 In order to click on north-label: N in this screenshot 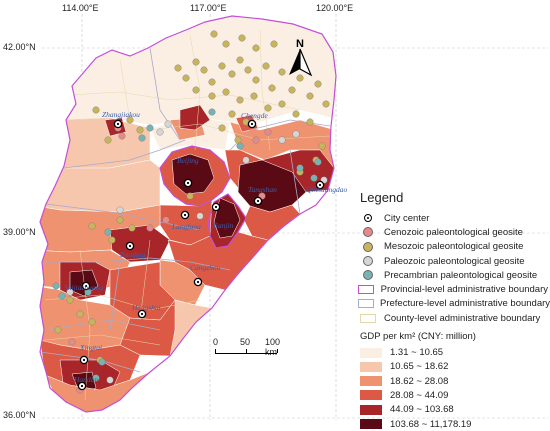, I will do `click(300, 44)`.